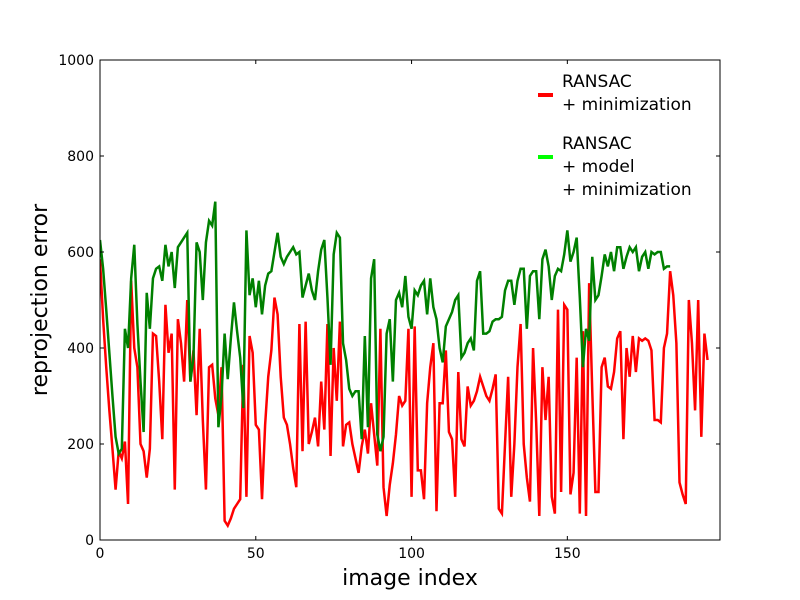 This screenshot has width=800, height=600. Describe the element at coordinates (89, 541) in the screenshot. I see `y-tick-label: 0` at that location.